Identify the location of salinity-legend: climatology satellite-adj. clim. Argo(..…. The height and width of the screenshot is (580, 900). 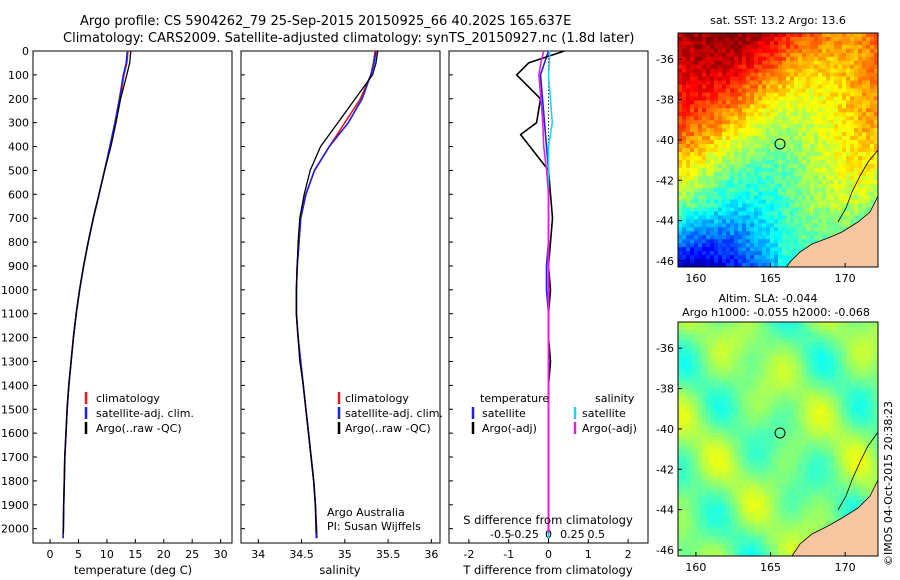
(385, 462).